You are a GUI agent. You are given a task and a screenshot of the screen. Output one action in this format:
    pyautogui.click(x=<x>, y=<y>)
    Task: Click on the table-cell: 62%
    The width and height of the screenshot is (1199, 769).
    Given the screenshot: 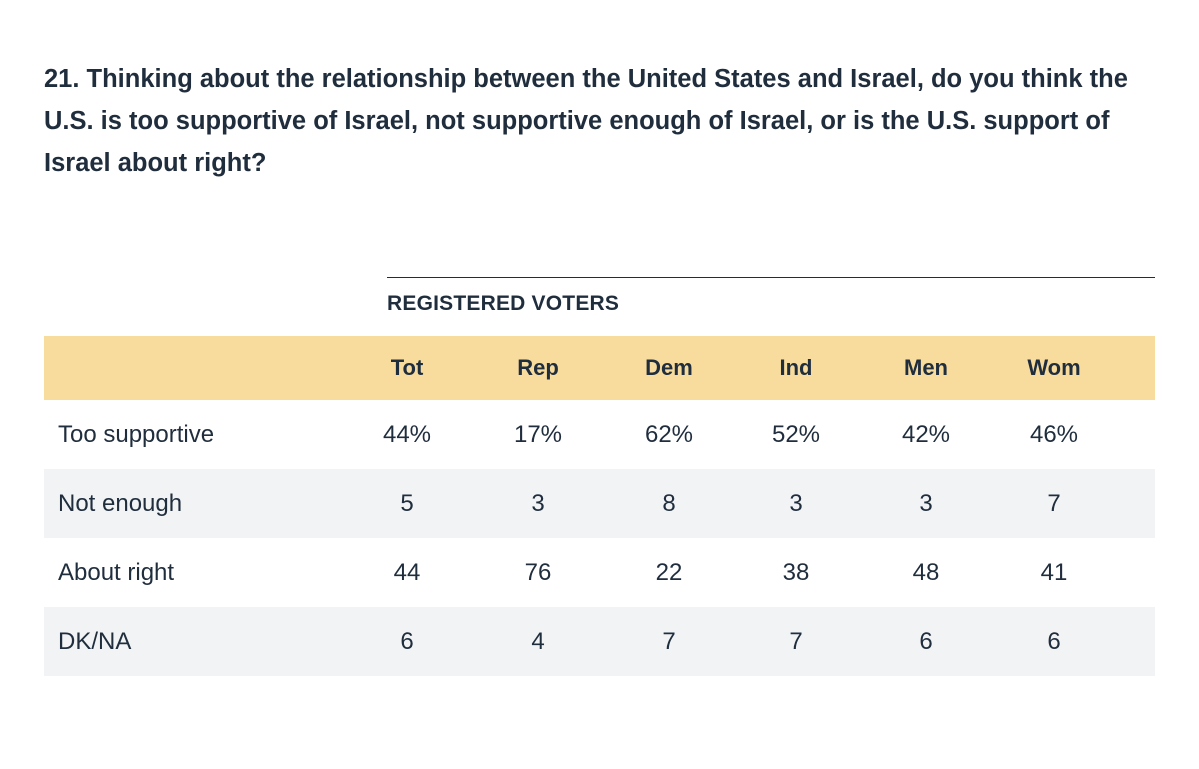 What is the action you would take?
    pyautogui.click(x=669, y=434)
    